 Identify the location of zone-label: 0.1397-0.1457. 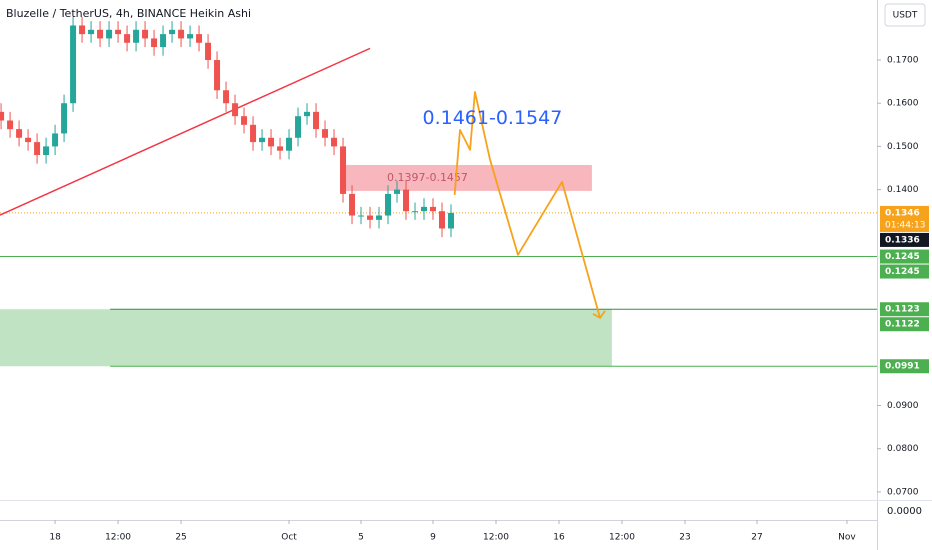
(427, 177).